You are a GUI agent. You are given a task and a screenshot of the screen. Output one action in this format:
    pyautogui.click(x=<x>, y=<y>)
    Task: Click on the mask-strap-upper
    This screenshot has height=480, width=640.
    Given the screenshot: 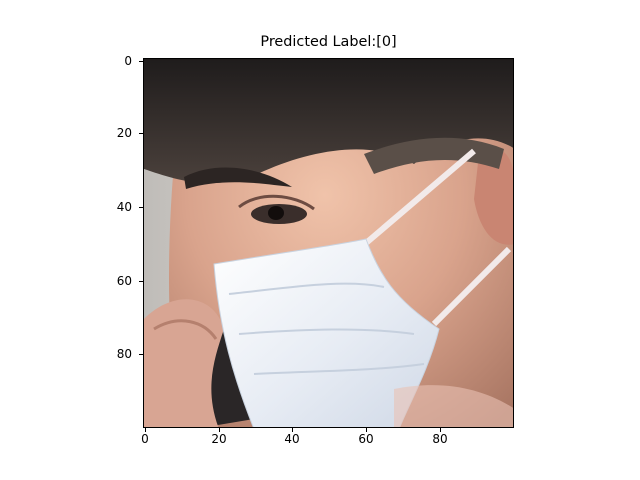 What is the action you would take?
    pyautogui.click(x=416, y=200)
    